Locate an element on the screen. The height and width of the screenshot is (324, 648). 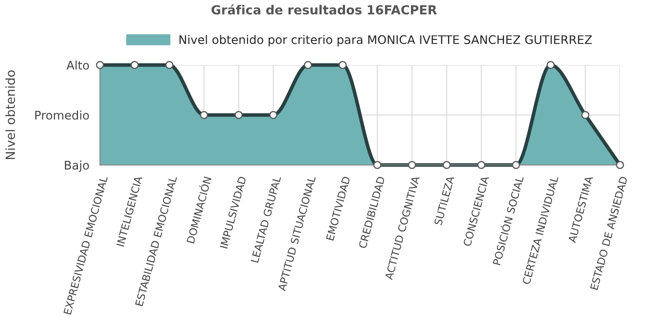
chart-title: Gráfica de resultados 16FACPER is located at coordinates (324, 9).